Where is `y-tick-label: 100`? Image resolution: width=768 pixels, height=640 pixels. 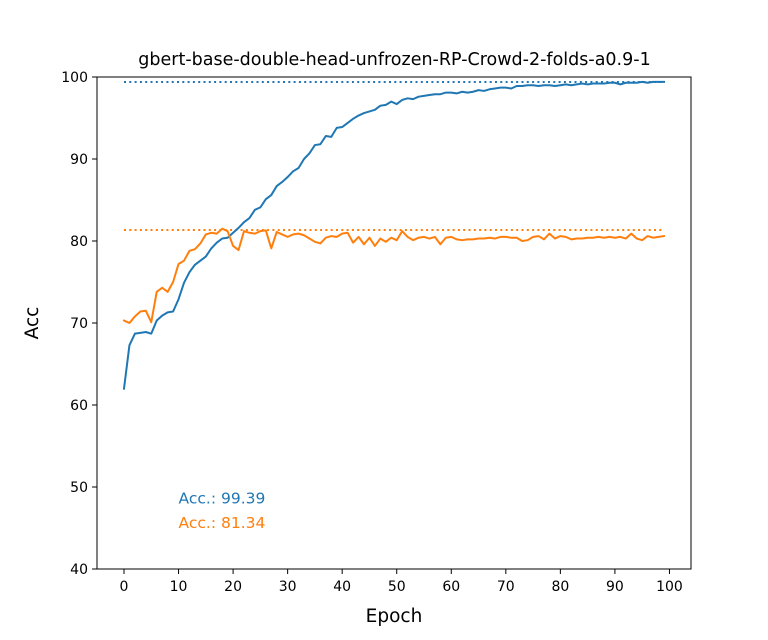
y-tick-label: 100 is located at coordinates (74, 78).